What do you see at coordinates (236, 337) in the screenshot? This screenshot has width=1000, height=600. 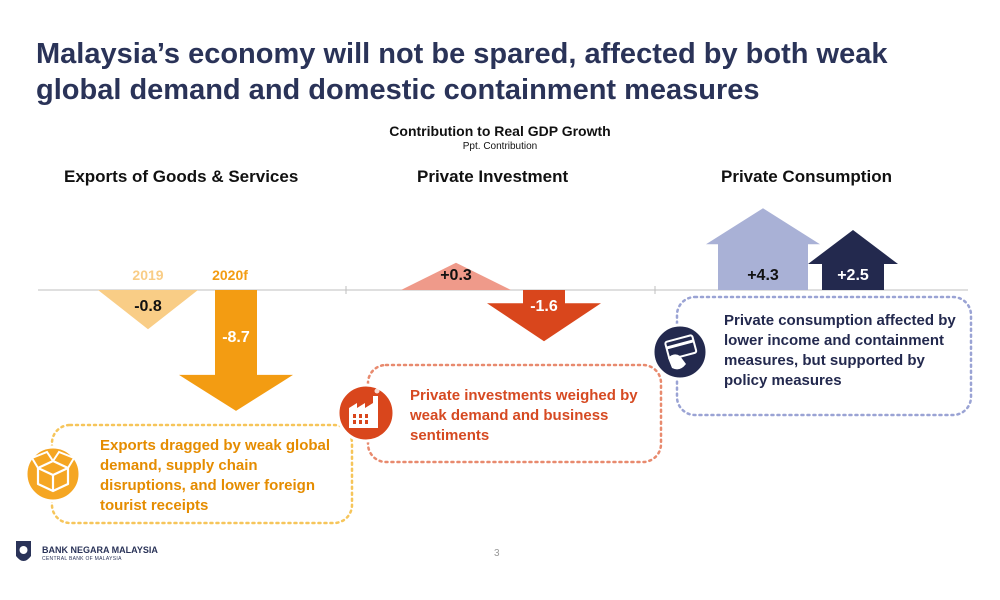 I see `value-label-0-1: -8.7` at bounding box center [236, 337].